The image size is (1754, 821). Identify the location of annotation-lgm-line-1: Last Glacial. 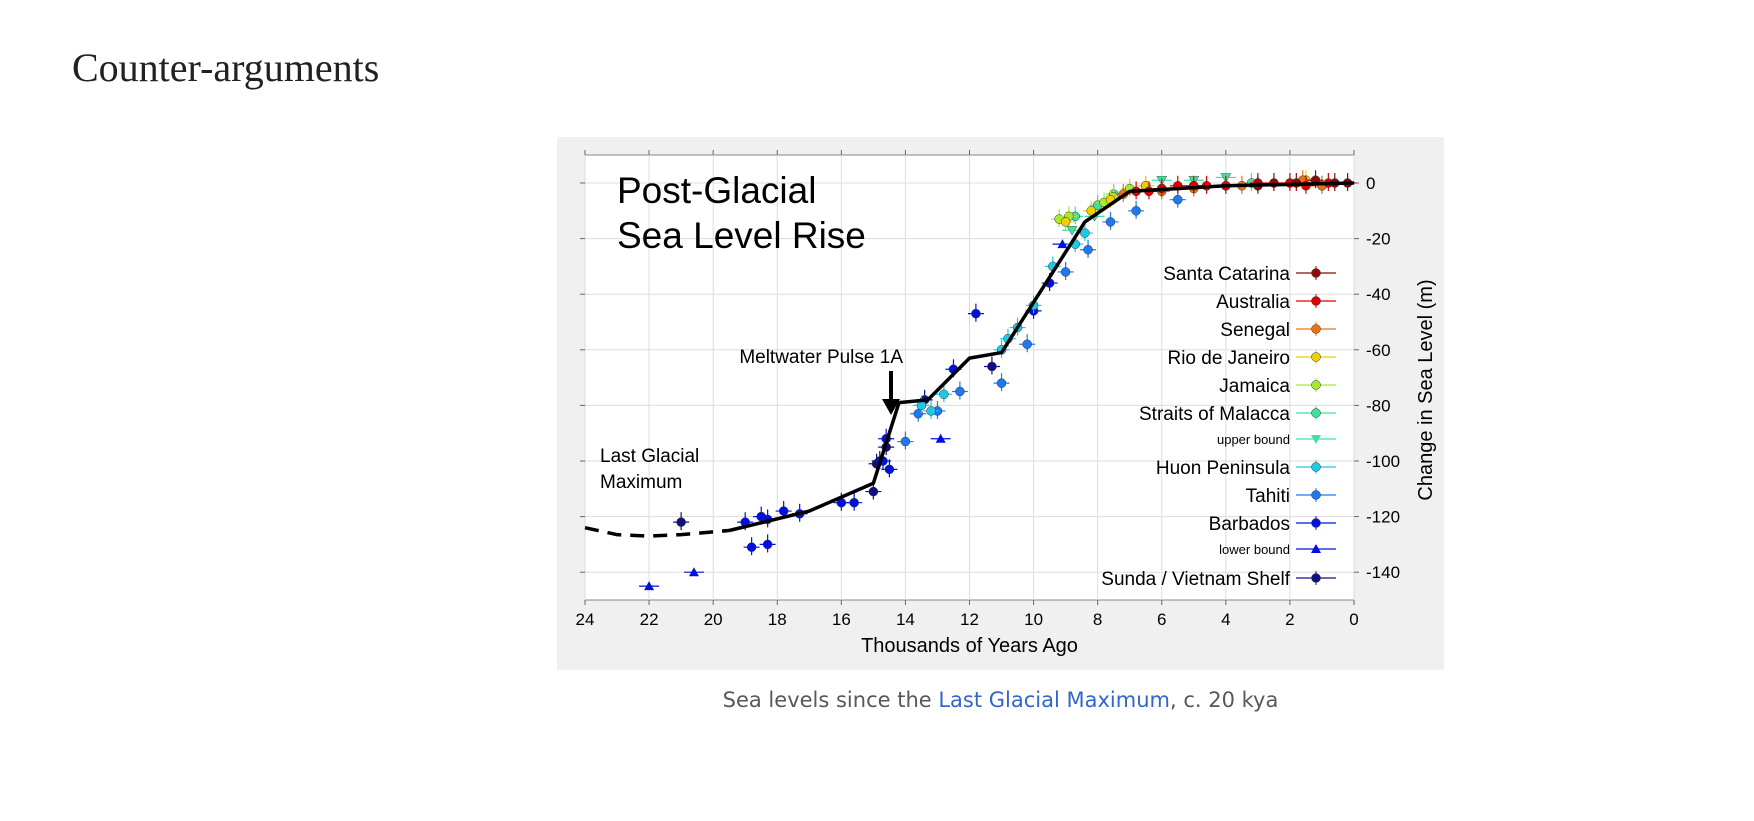
(649, 456).